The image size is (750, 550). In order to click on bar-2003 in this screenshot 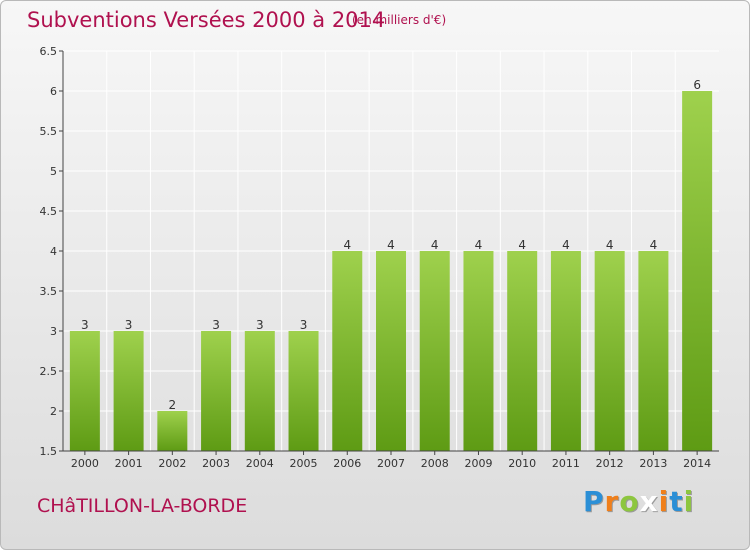, I will do `click(216, 391)`.